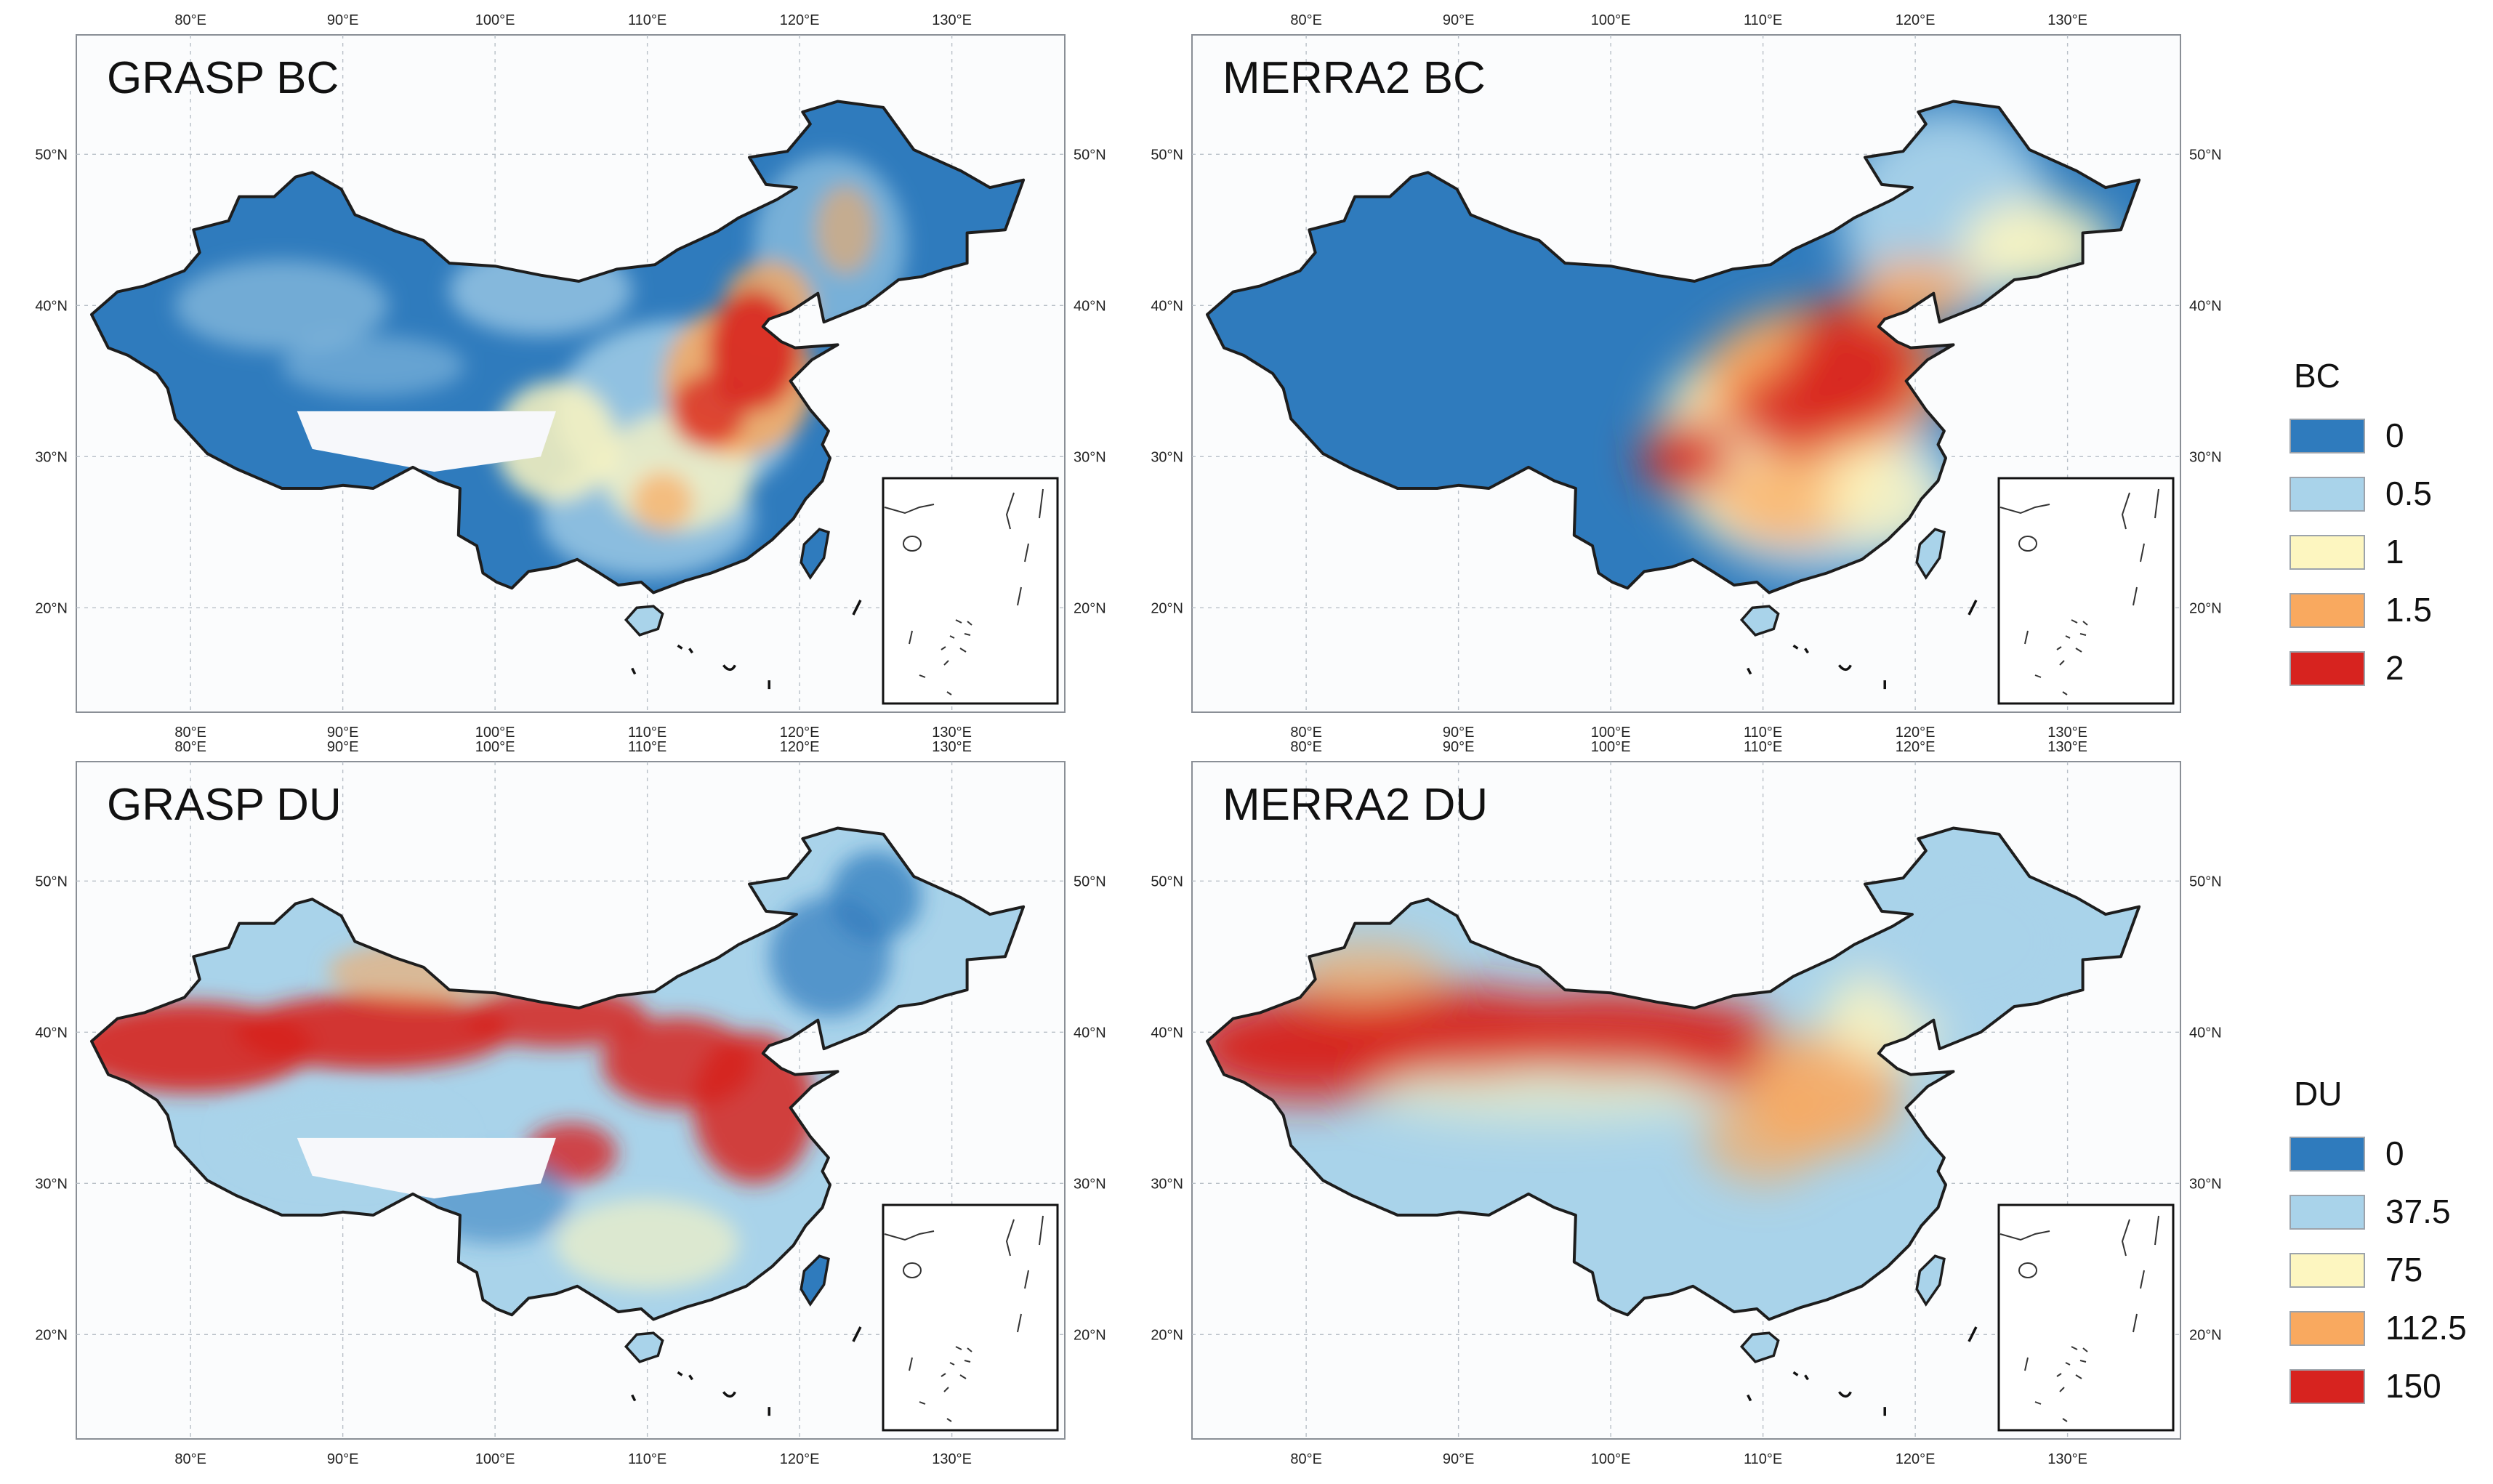 The image size is (2493, 1484). I want to click on lat-tick-label-right: 40°N, so click(2206, 306).